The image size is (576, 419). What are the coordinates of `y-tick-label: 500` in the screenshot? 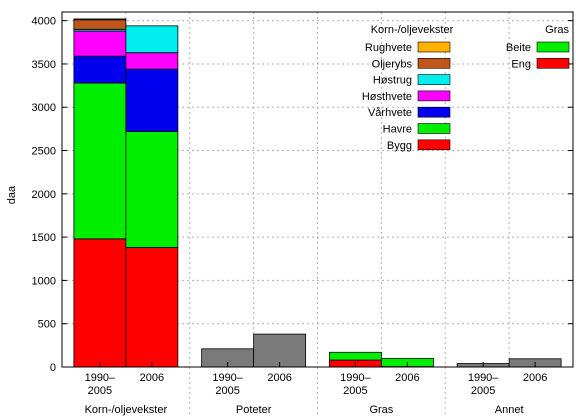 It's located at (47, 325).